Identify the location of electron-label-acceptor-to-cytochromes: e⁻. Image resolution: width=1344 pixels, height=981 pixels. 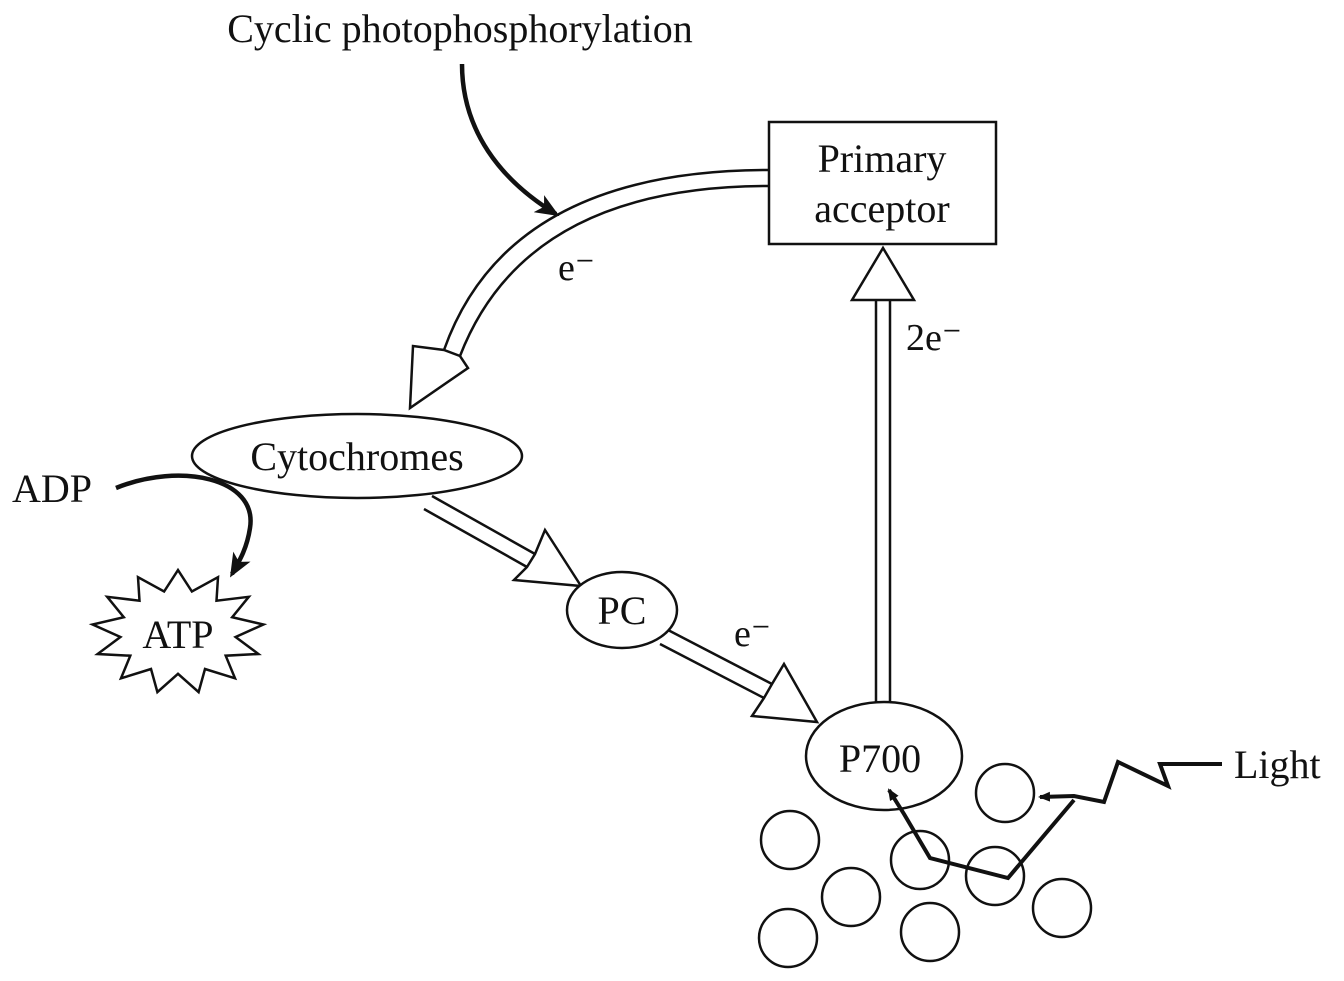
(576, 268).